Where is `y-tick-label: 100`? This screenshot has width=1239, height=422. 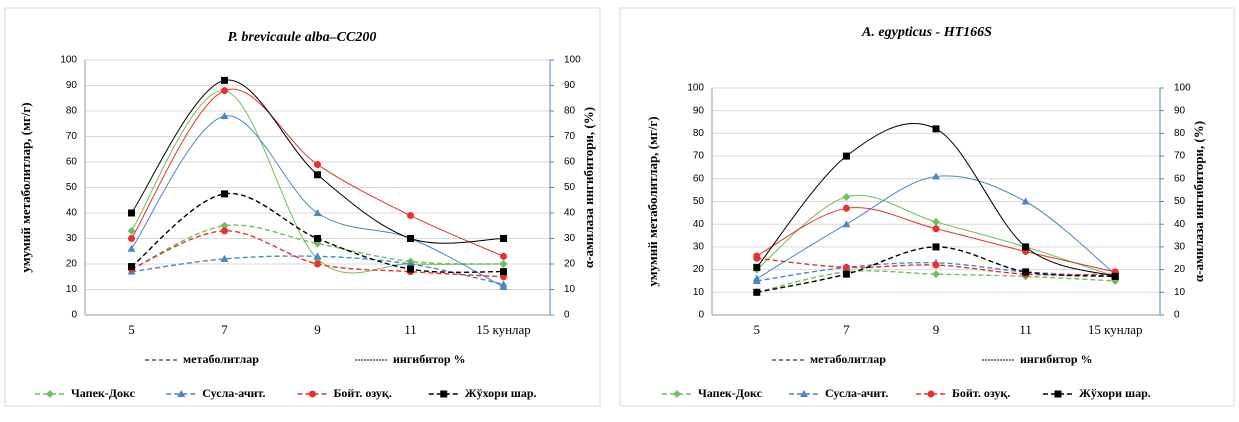 y-tick-label: 100 is located at coordinates (695, 88).